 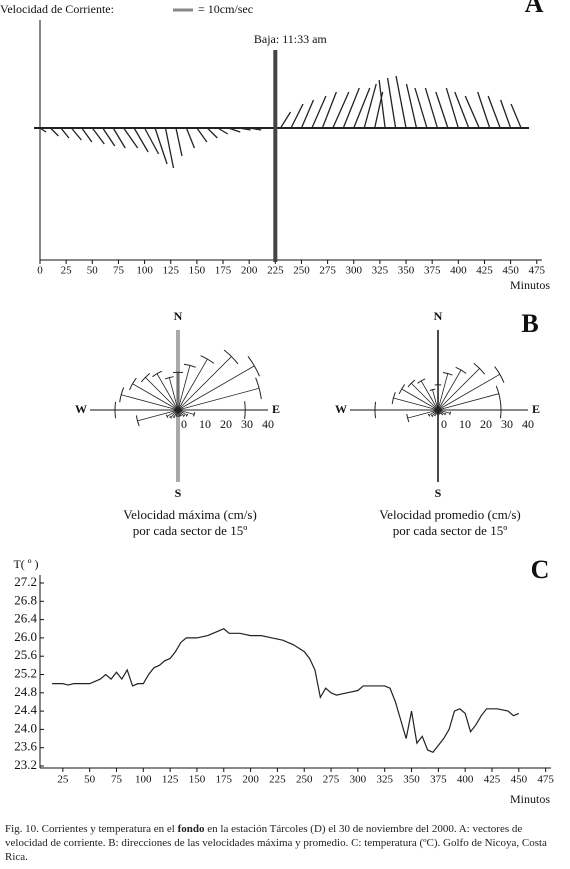 I want to click on rose-caption: Velocidad máxima (cm/s), so click(x=190, y=514).